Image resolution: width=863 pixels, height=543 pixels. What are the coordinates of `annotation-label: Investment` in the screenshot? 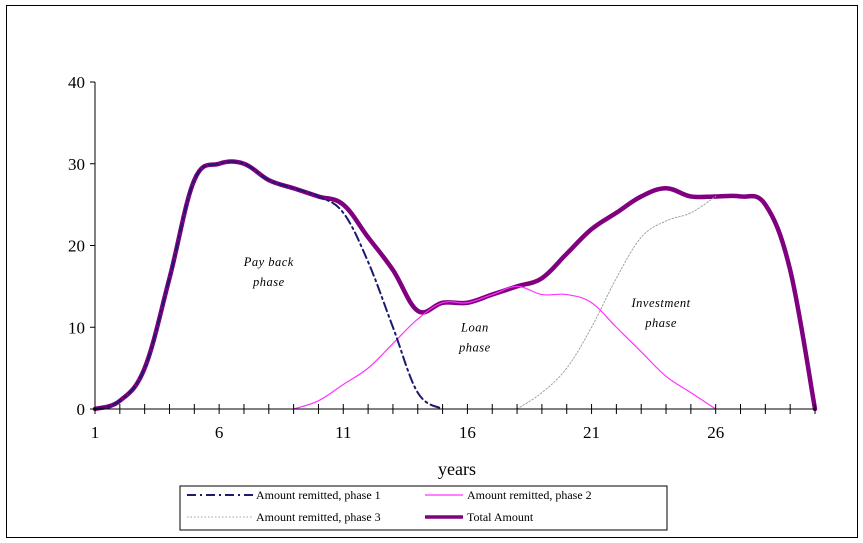 It's located at (660, 303).